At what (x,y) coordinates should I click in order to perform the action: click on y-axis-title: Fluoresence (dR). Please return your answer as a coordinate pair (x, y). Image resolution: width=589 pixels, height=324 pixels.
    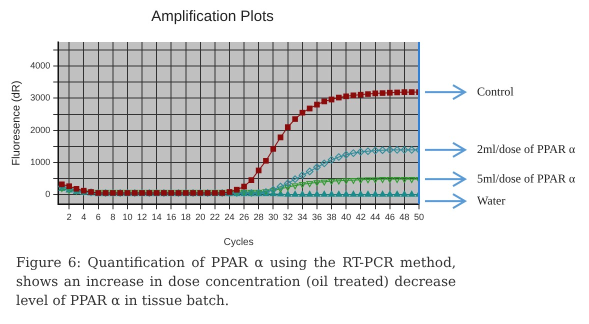
    Looking at the image, I should click on (16, 123).